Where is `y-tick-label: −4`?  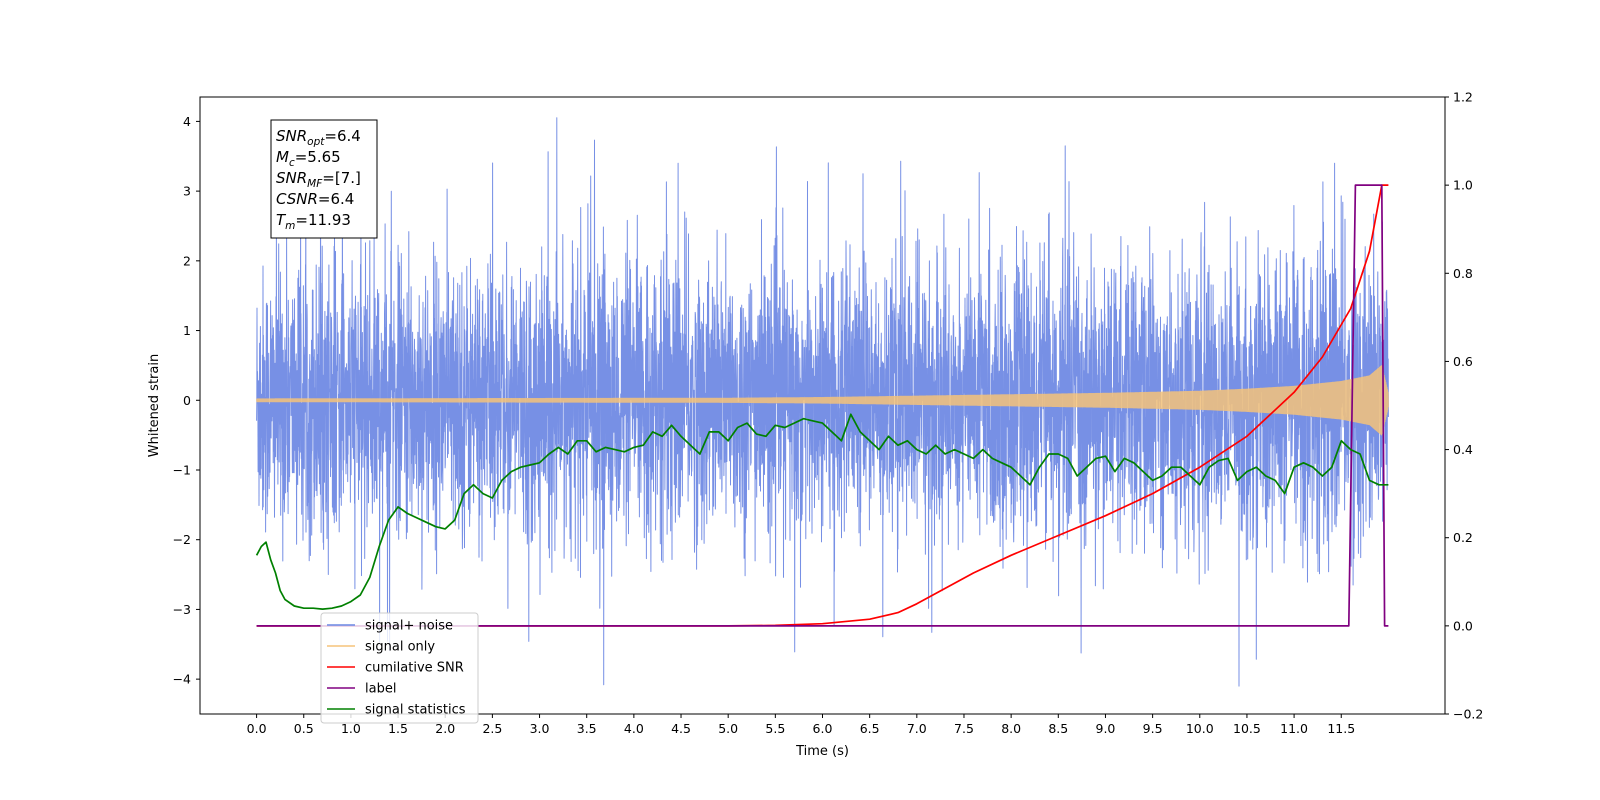 y-tick-label: −4 is located at coordinates (182, 679).